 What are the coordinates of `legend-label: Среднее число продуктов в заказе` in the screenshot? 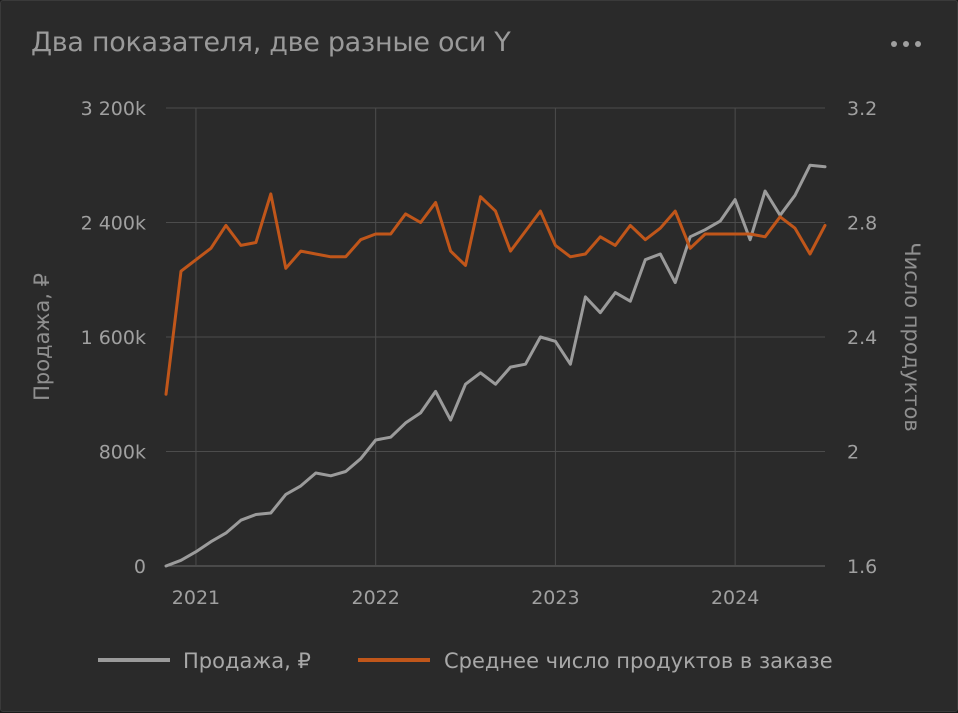 It's located at (638, 661).